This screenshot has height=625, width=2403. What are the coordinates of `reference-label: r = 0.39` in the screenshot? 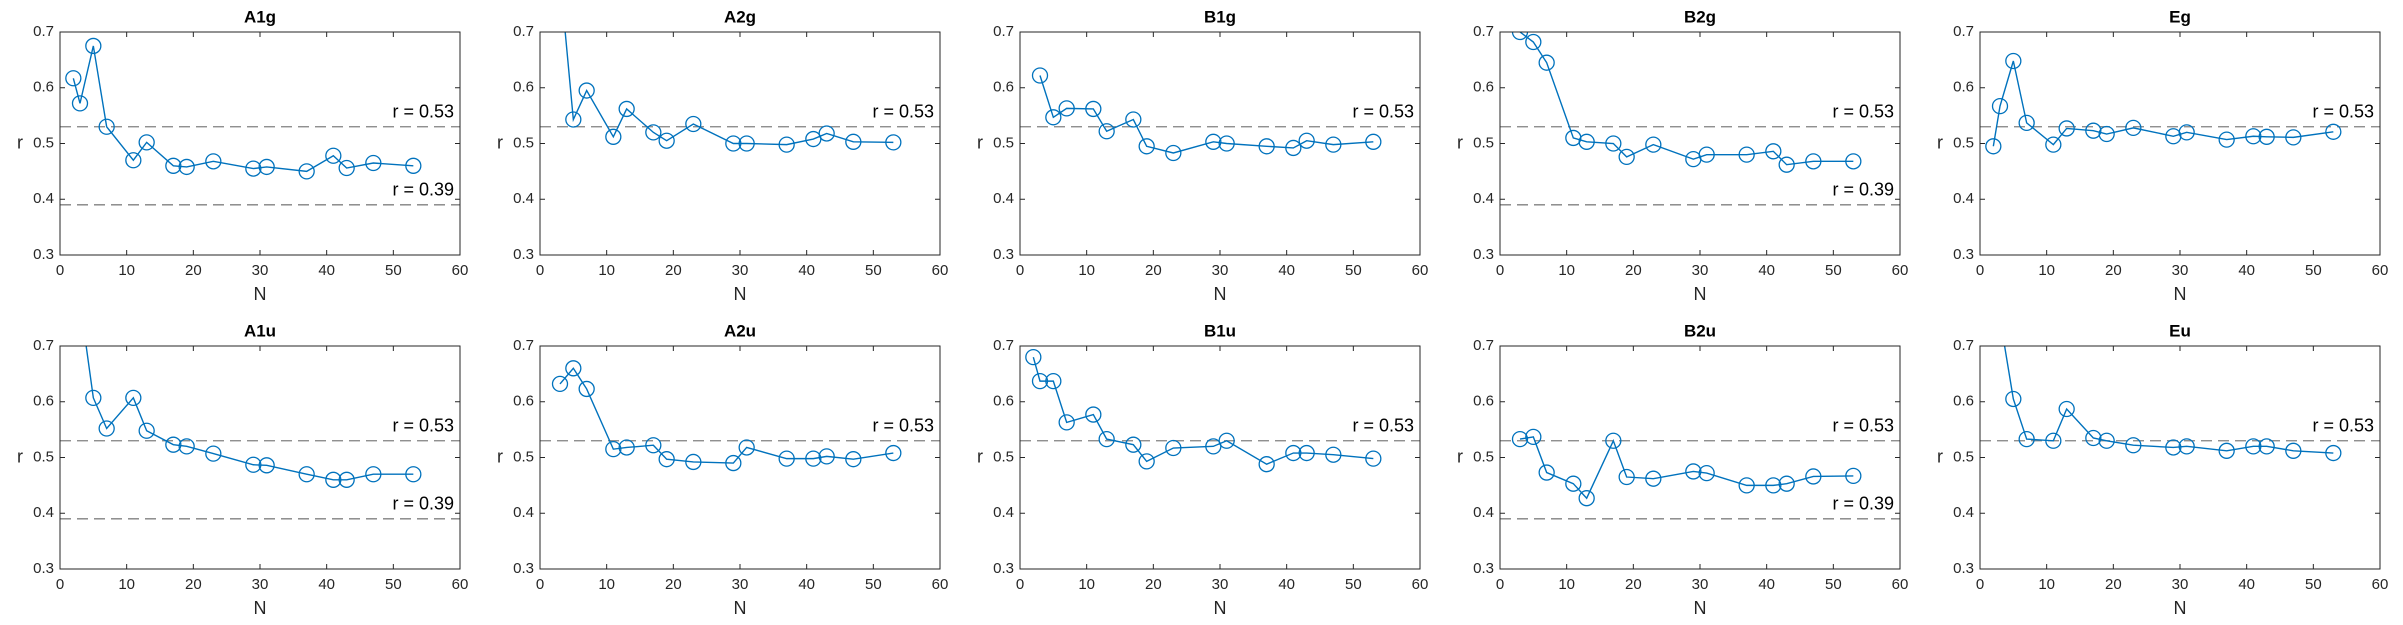 It's located at (1863, 504).